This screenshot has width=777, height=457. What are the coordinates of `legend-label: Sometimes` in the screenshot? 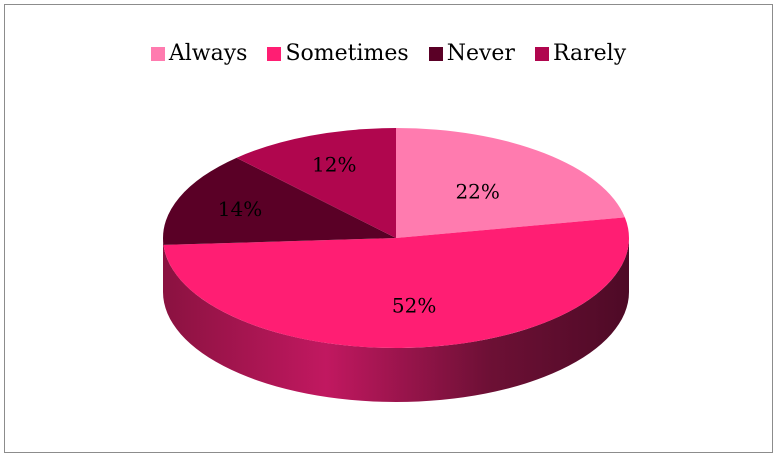 It's located at (347, 53).